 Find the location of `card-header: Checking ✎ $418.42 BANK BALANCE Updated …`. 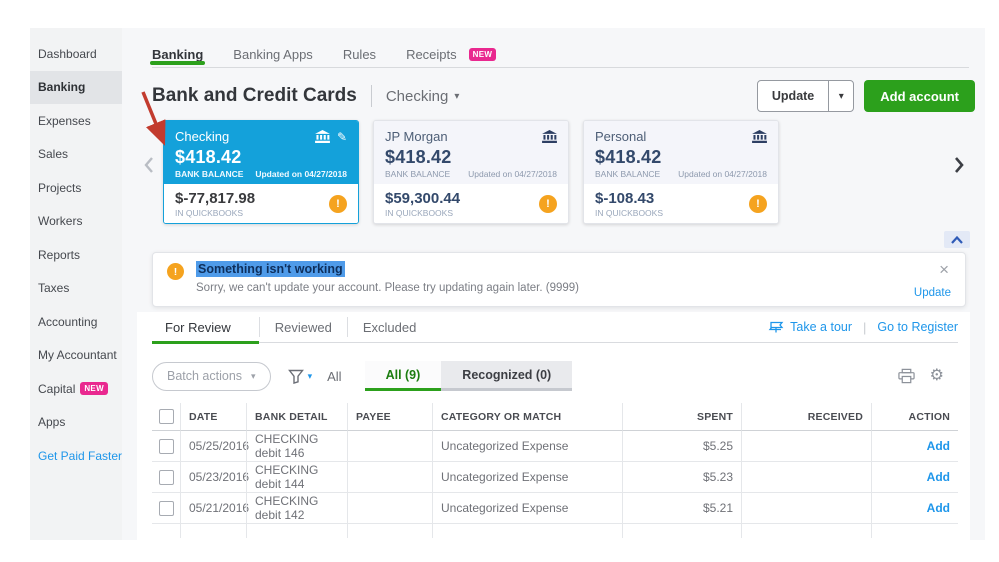

card-header: Checking ✎ $418.42 BANK BALANCE Updated … is located at coordinates (261, 152).